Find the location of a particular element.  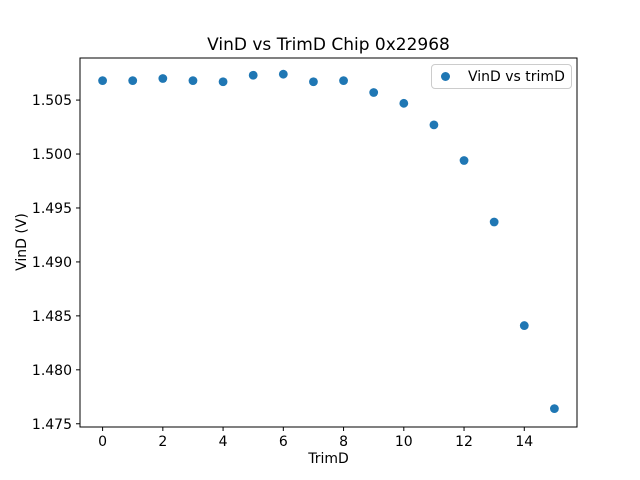

x-tick-label: 6 is located at coordinates (283, 442).